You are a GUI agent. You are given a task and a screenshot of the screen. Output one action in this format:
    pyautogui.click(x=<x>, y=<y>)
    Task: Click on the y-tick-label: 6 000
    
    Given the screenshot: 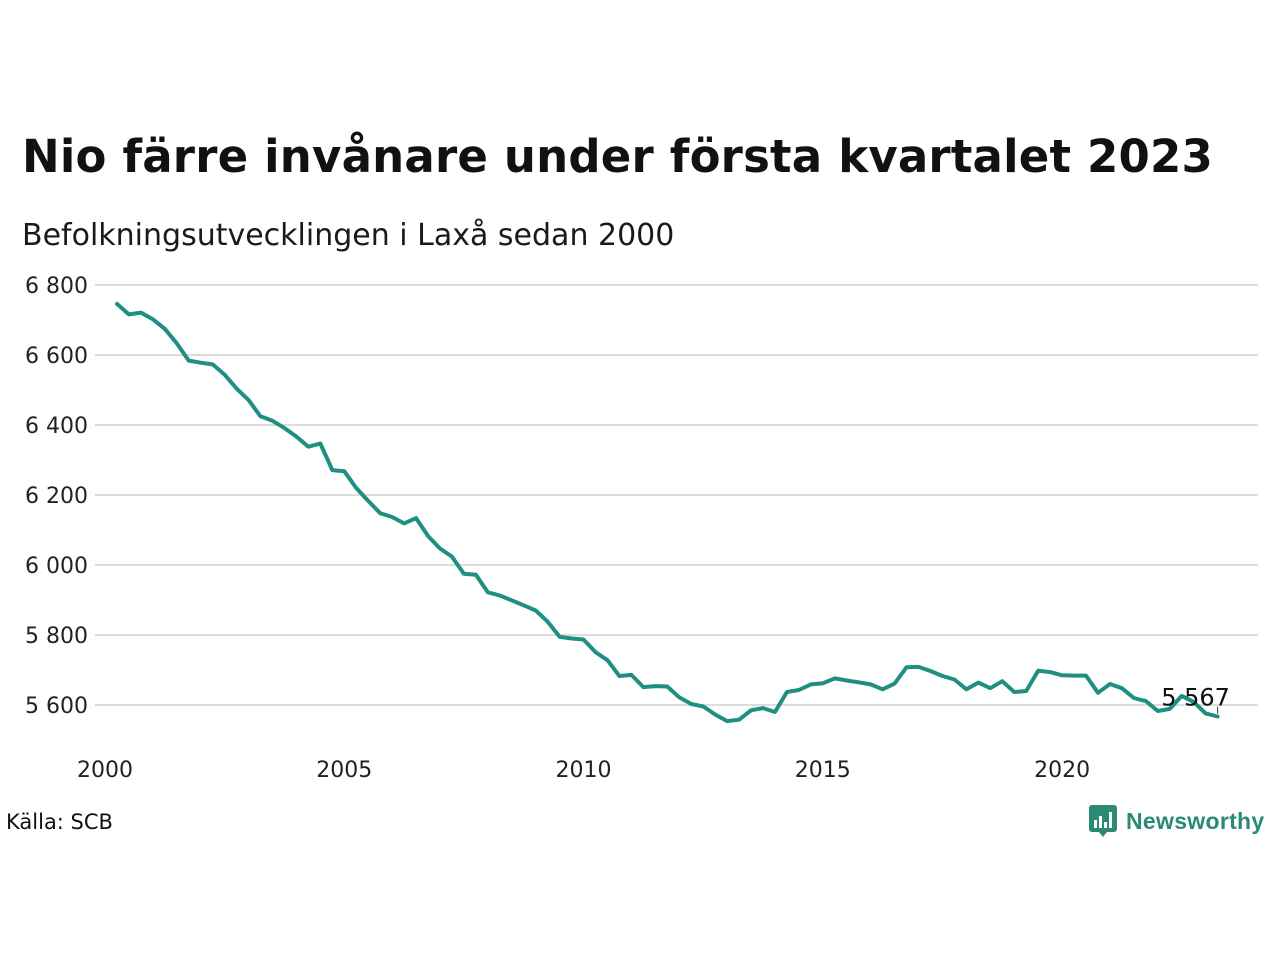 What is the action you would take?
    pyautogui.click(x=56, y=566)
    